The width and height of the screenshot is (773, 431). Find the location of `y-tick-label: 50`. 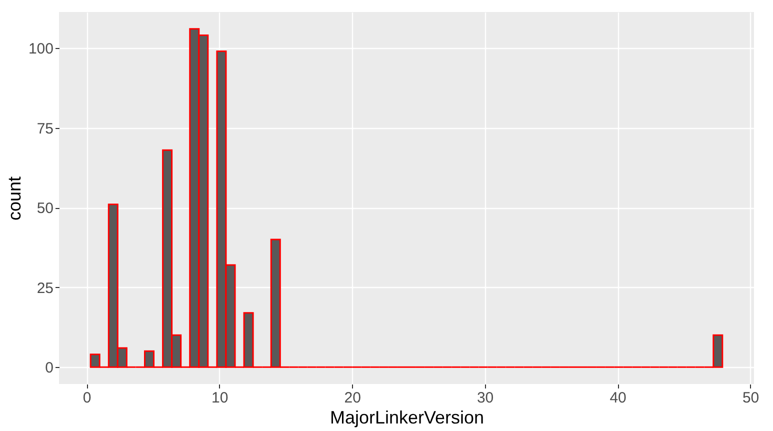

y-tick-label: 50 is located at coordinates (45, 209).